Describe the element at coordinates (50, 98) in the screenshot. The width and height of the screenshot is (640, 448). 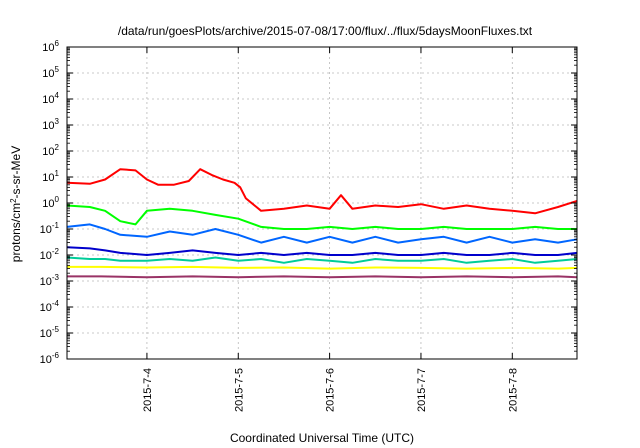
I see `y-tick-label: 10⁴` at that location.